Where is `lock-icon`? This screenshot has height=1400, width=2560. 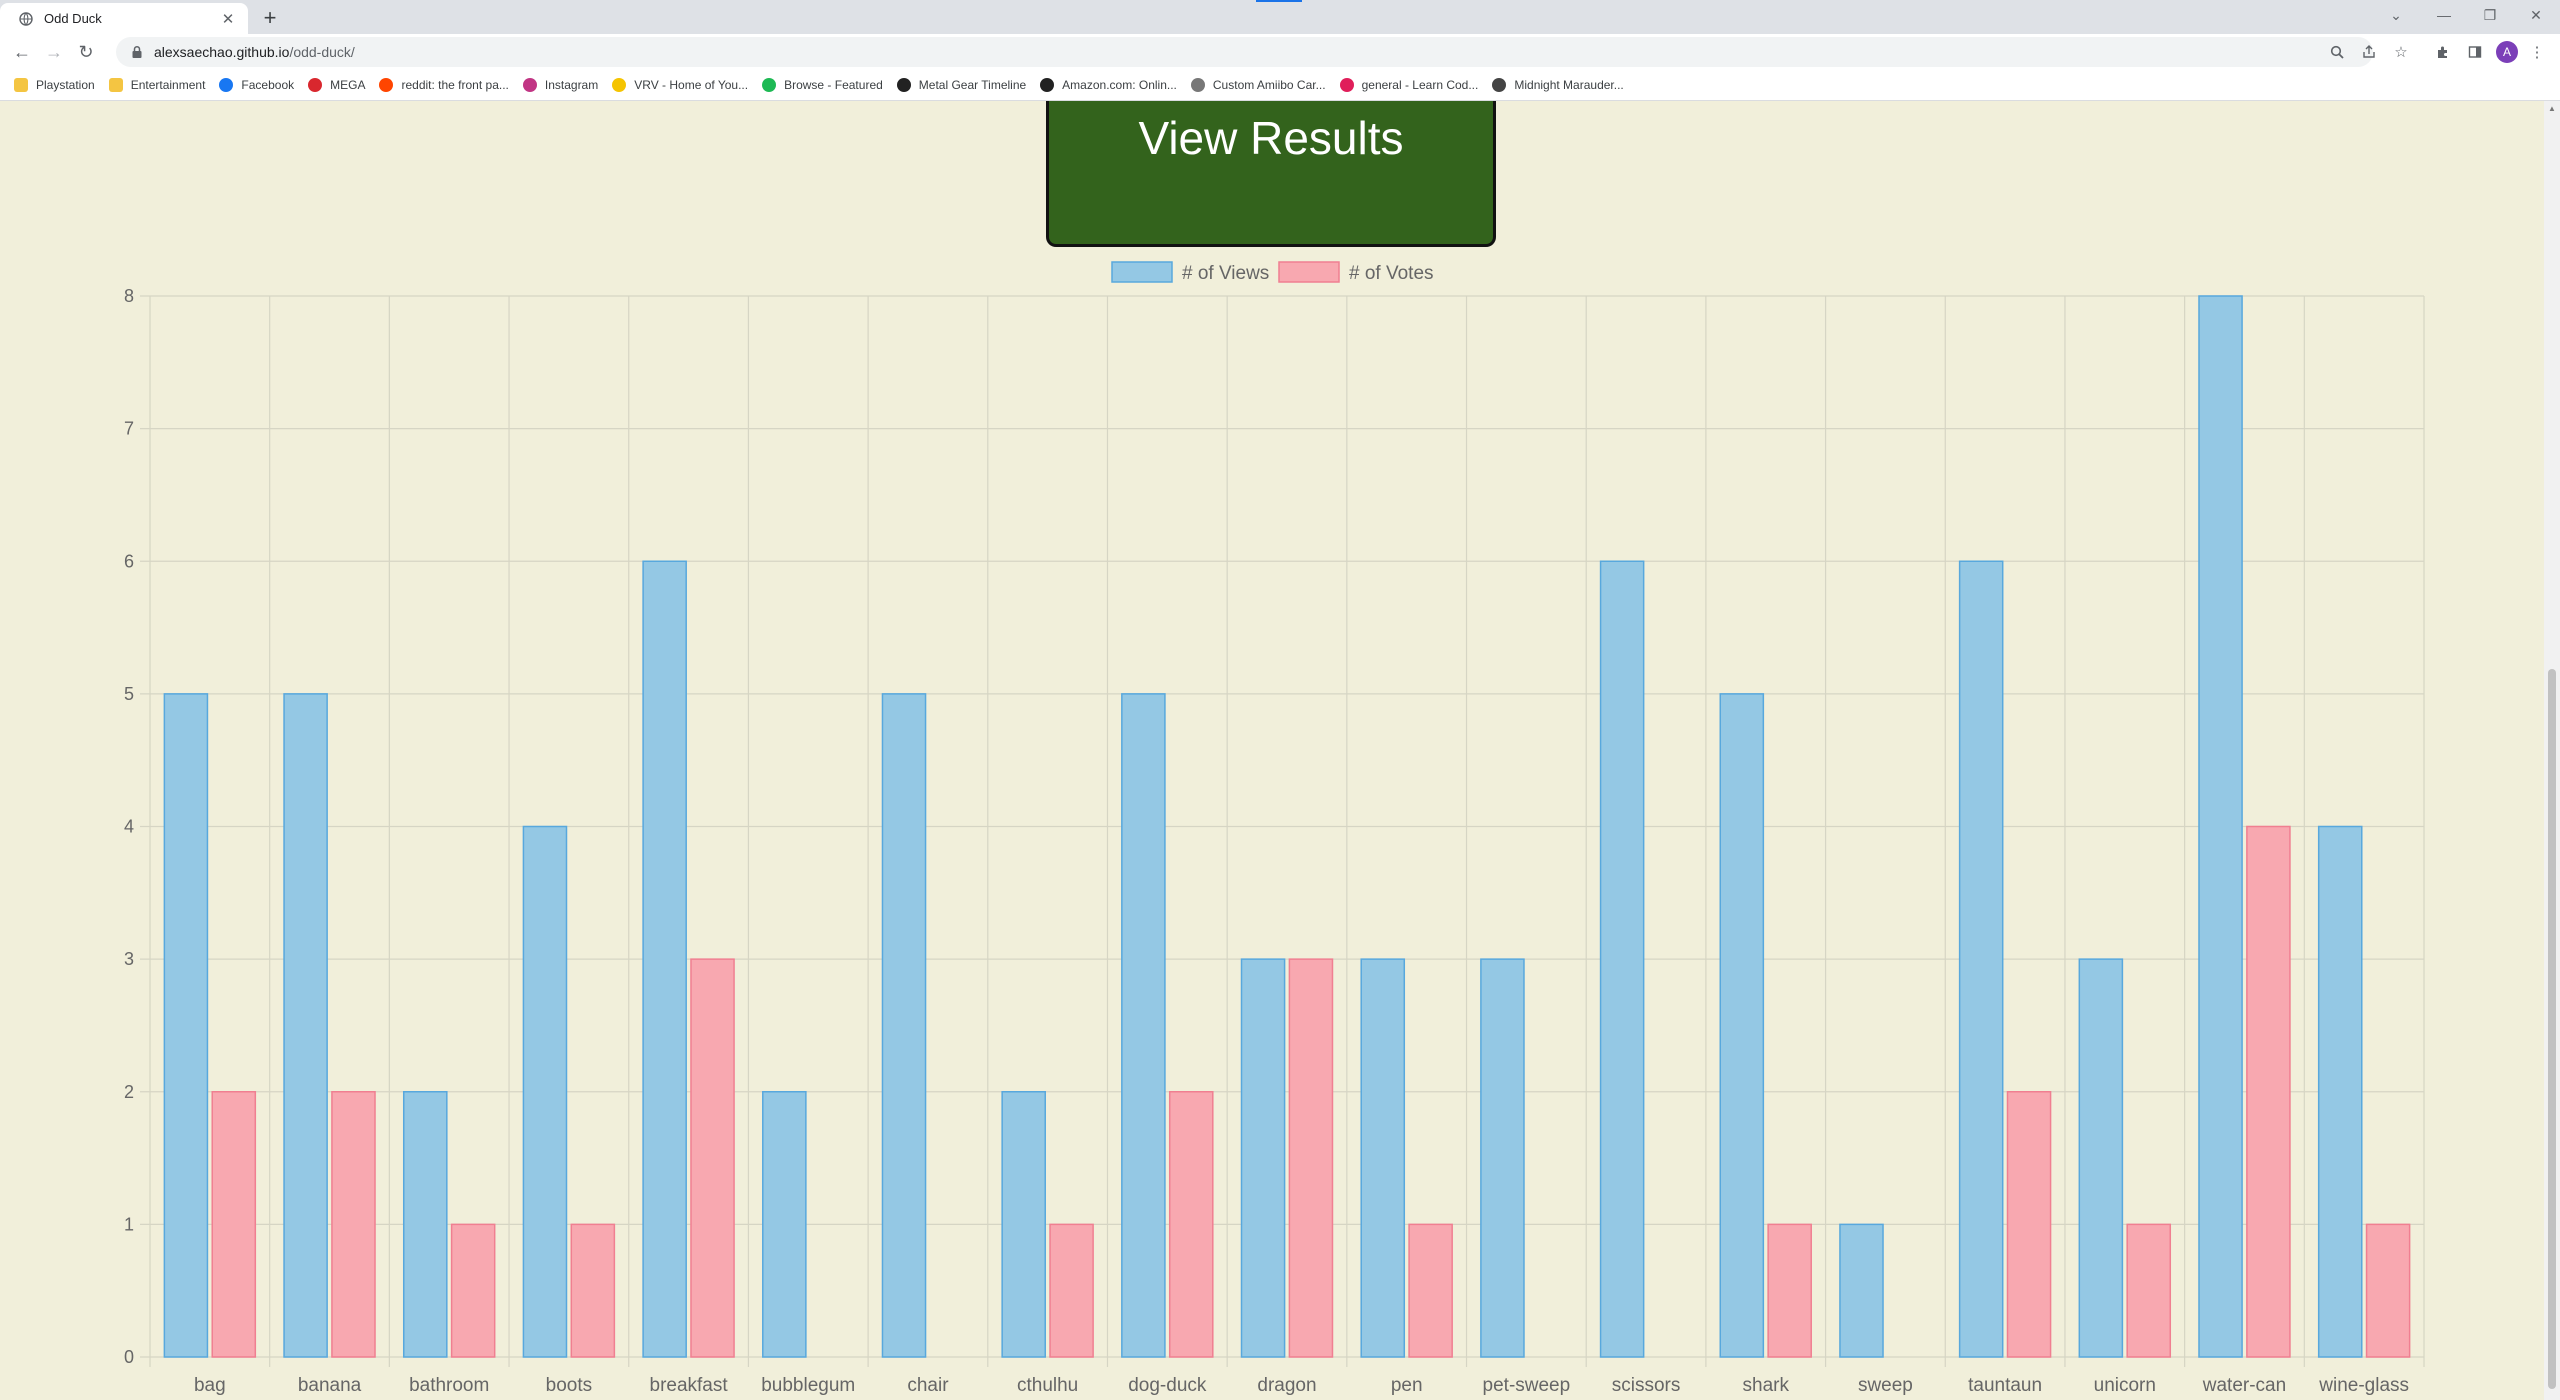 lock-icon is located at coordinates (137, 52).